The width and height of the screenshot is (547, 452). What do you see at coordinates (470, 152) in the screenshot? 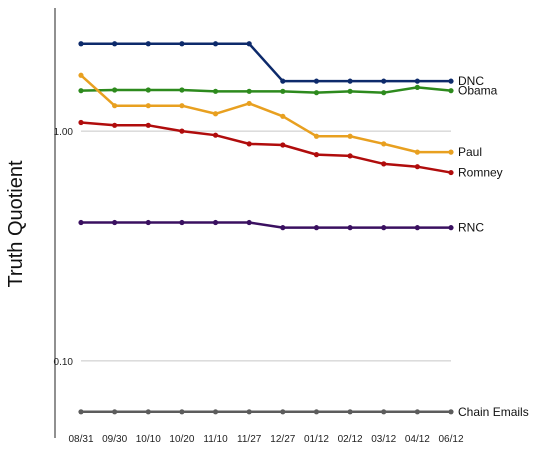
I see `series-label-paul: Paul` at bounding box center [470, 152].